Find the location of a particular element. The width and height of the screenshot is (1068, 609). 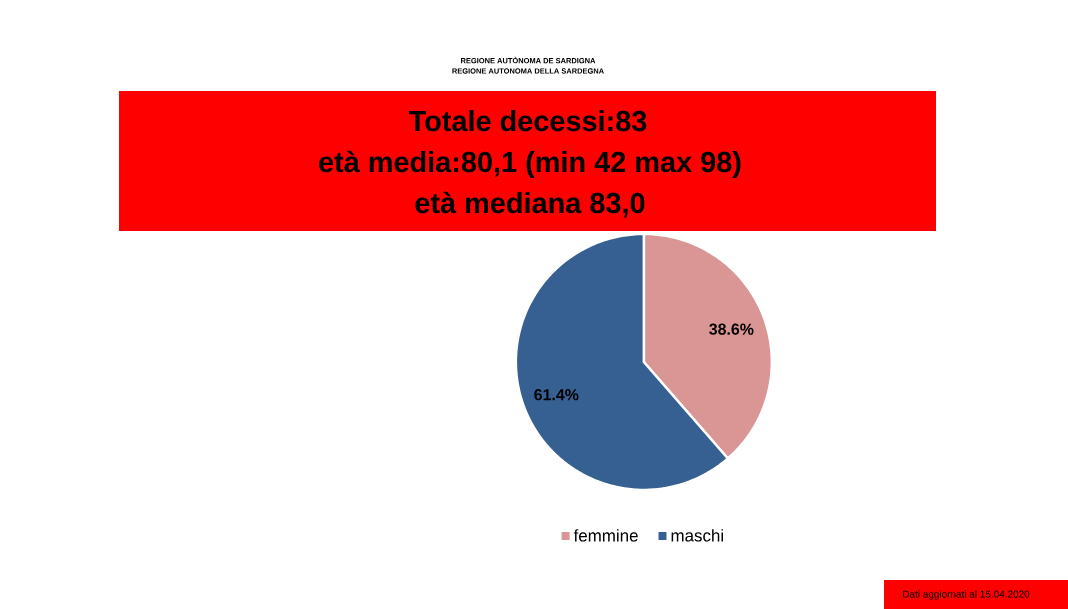

legend-label: maschi is located at coordinates (697, 535).